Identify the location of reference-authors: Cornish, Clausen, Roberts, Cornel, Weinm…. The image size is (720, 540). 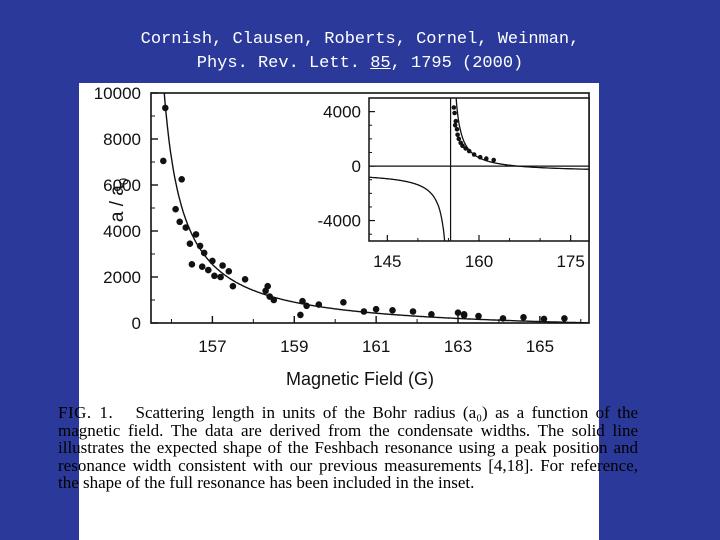
(360, 39).